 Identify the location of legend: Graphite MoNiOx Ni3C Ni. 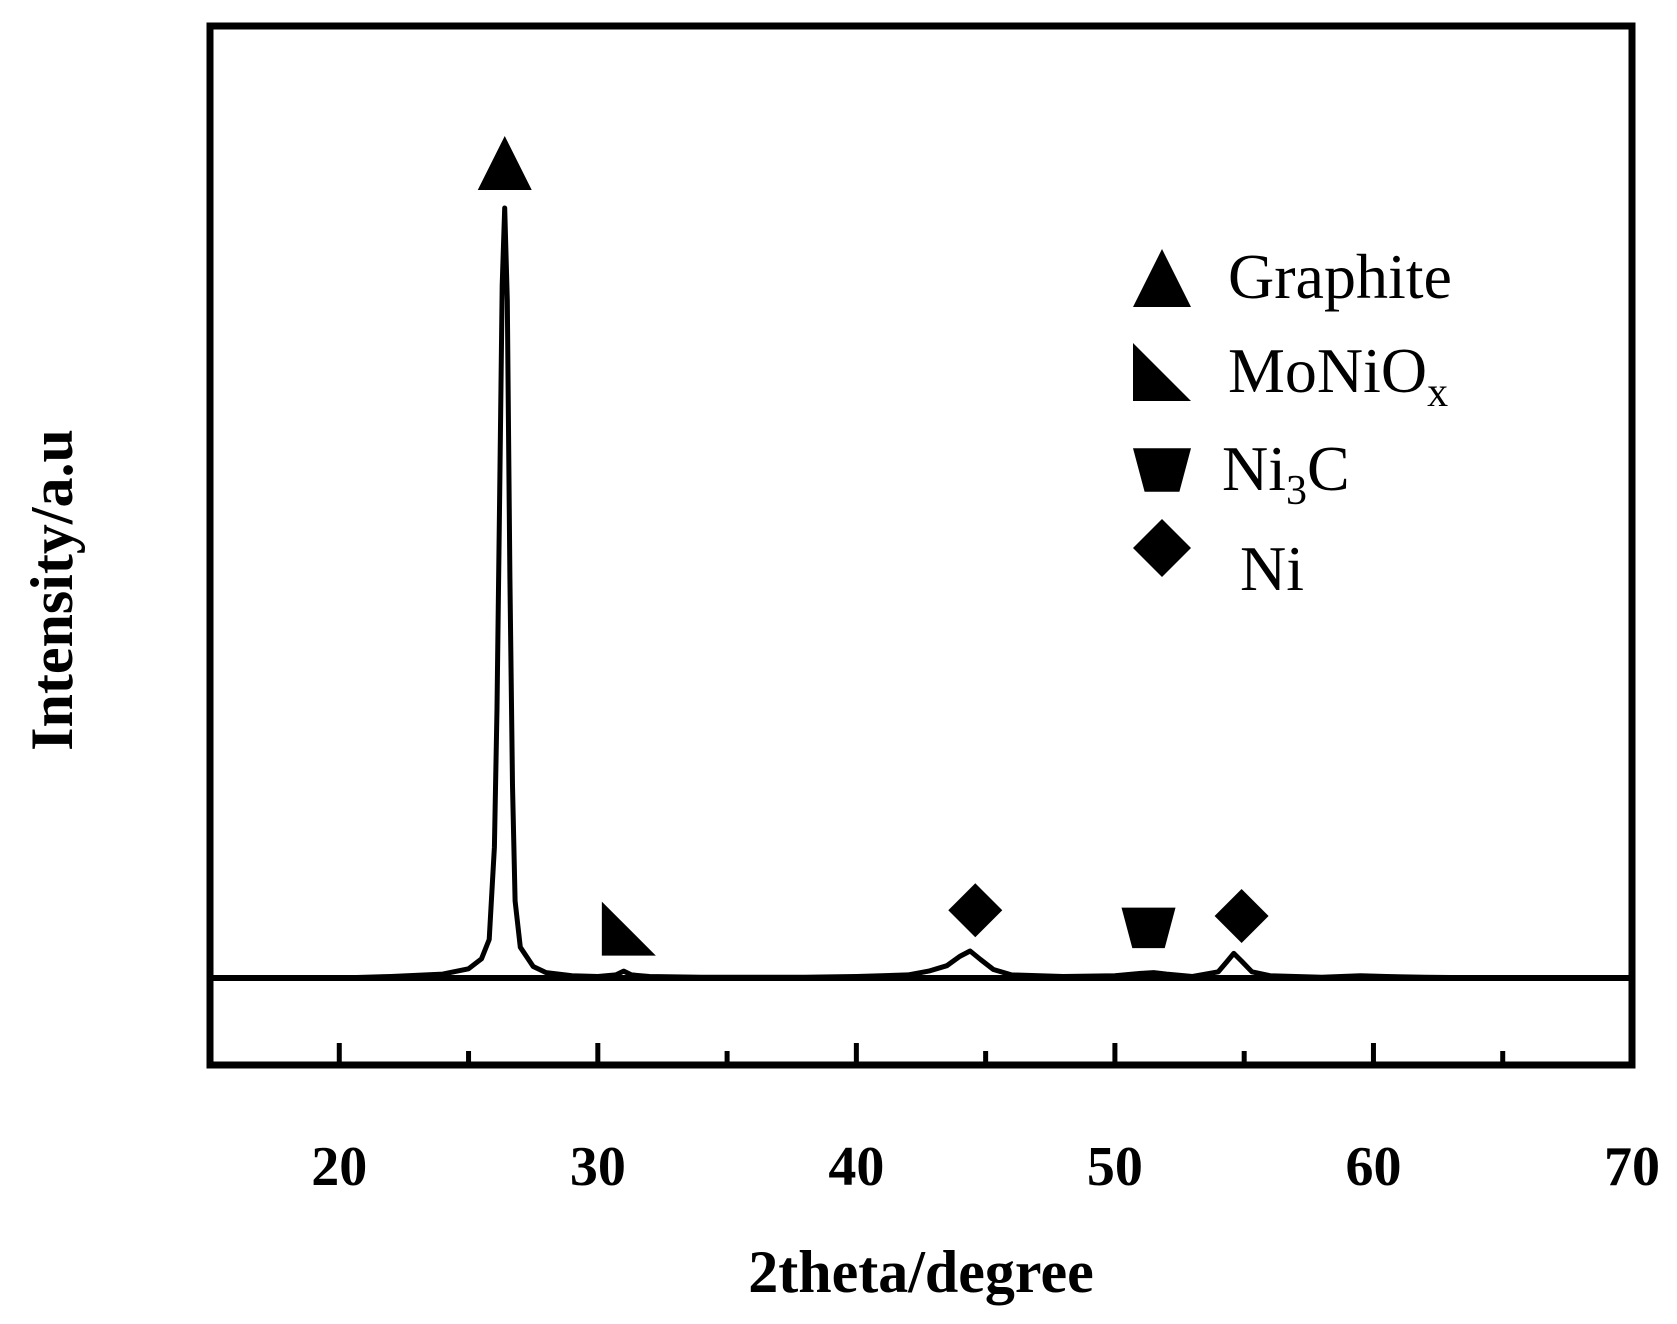
(1292, 422).